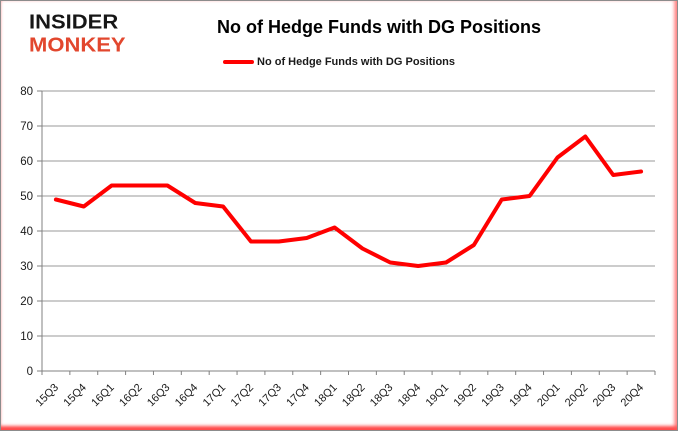 The image size is (678, 431). Describe the element at coordinates (26, 197) in the screenshot. I see `y-axis-tick-label: 50` at that location.